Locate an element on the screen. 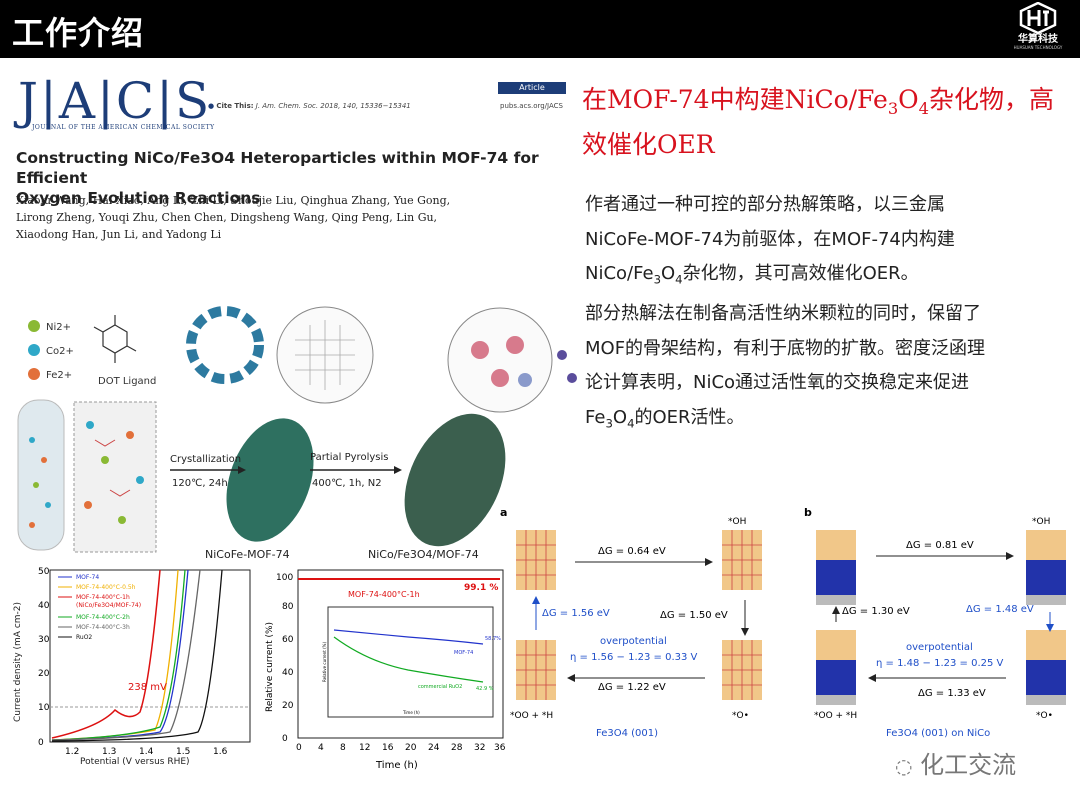 This screenshot has width=1080, height=810. ni-ion-icon is located at coordinates (34, 326).